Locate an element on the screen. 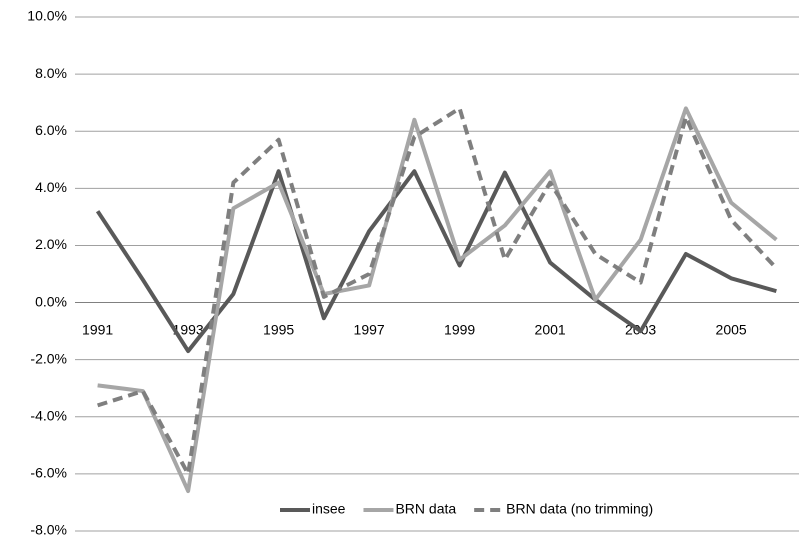 The width and height of the screenshot is (807, 542). legend-label: BRN data (no trimming) is located at coordinates (579, 509).